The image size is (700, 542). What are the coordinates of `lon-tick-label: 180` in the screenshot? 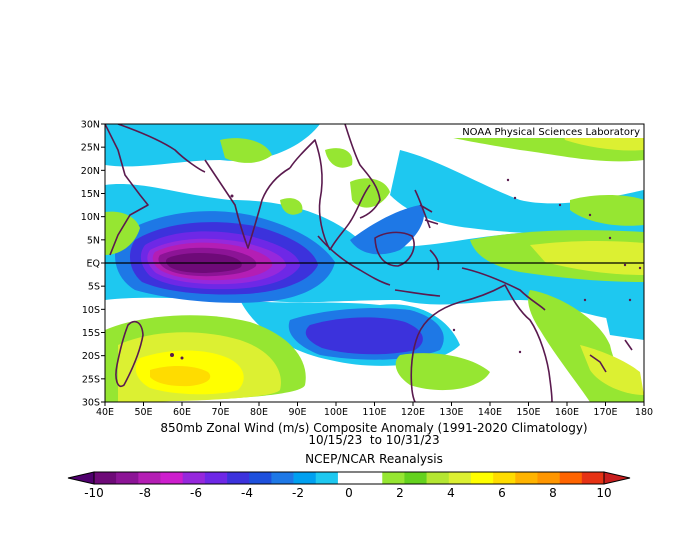 It's located at (644, 412).